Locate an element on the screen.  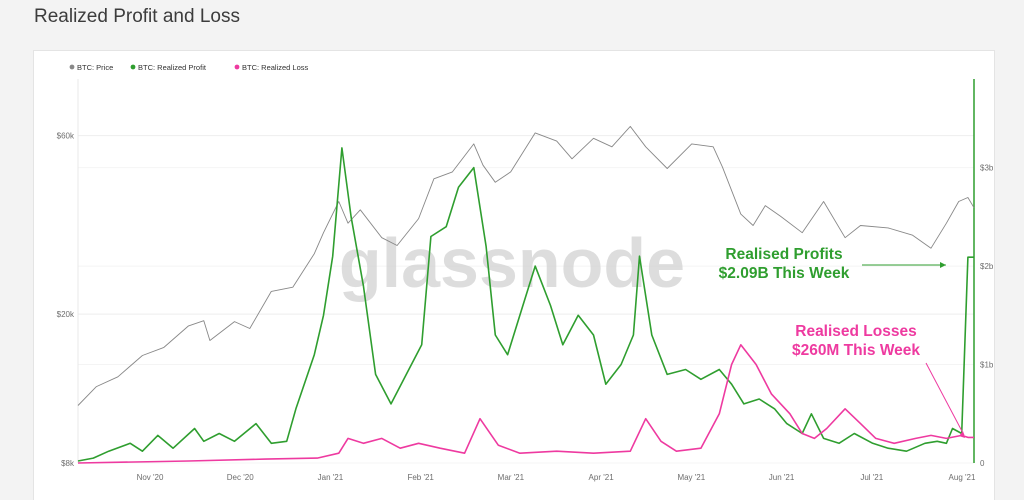
x-tick-label: Nov '20 is located at coordinates (150, 477).